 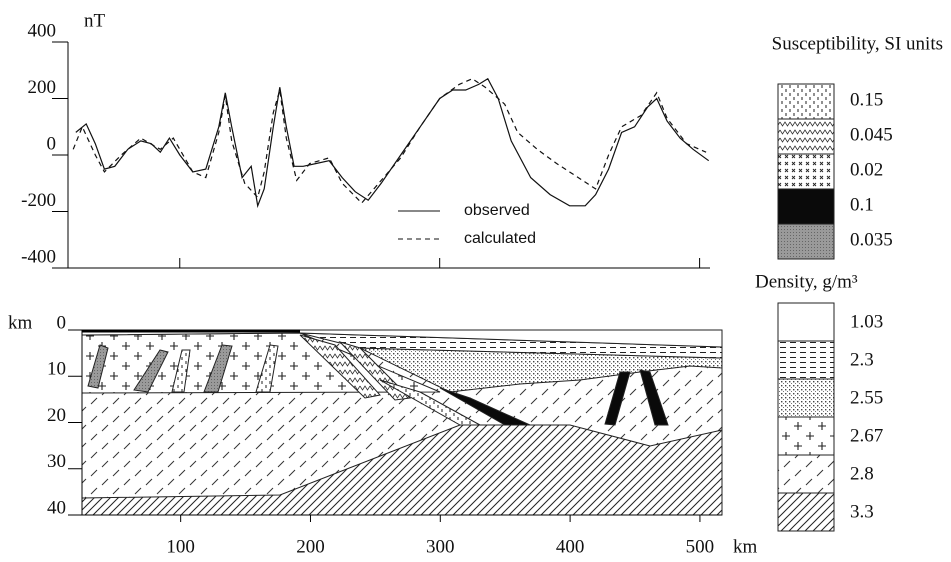 I want to click on legend-label: observed, so click(x=497, y=210).